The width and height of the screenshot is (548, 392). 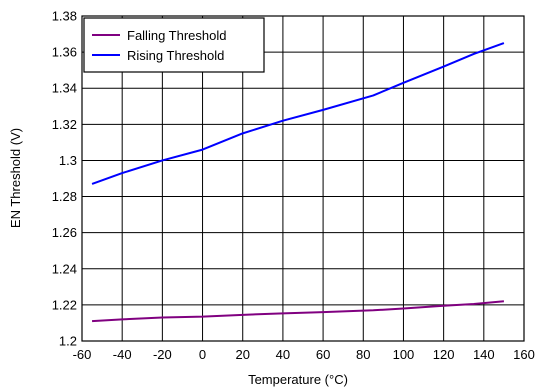 What do you see at coordinates (64, 88) in the screenshot?
I see `y-tick-label: 1.34` at bounding box center [64, 88].